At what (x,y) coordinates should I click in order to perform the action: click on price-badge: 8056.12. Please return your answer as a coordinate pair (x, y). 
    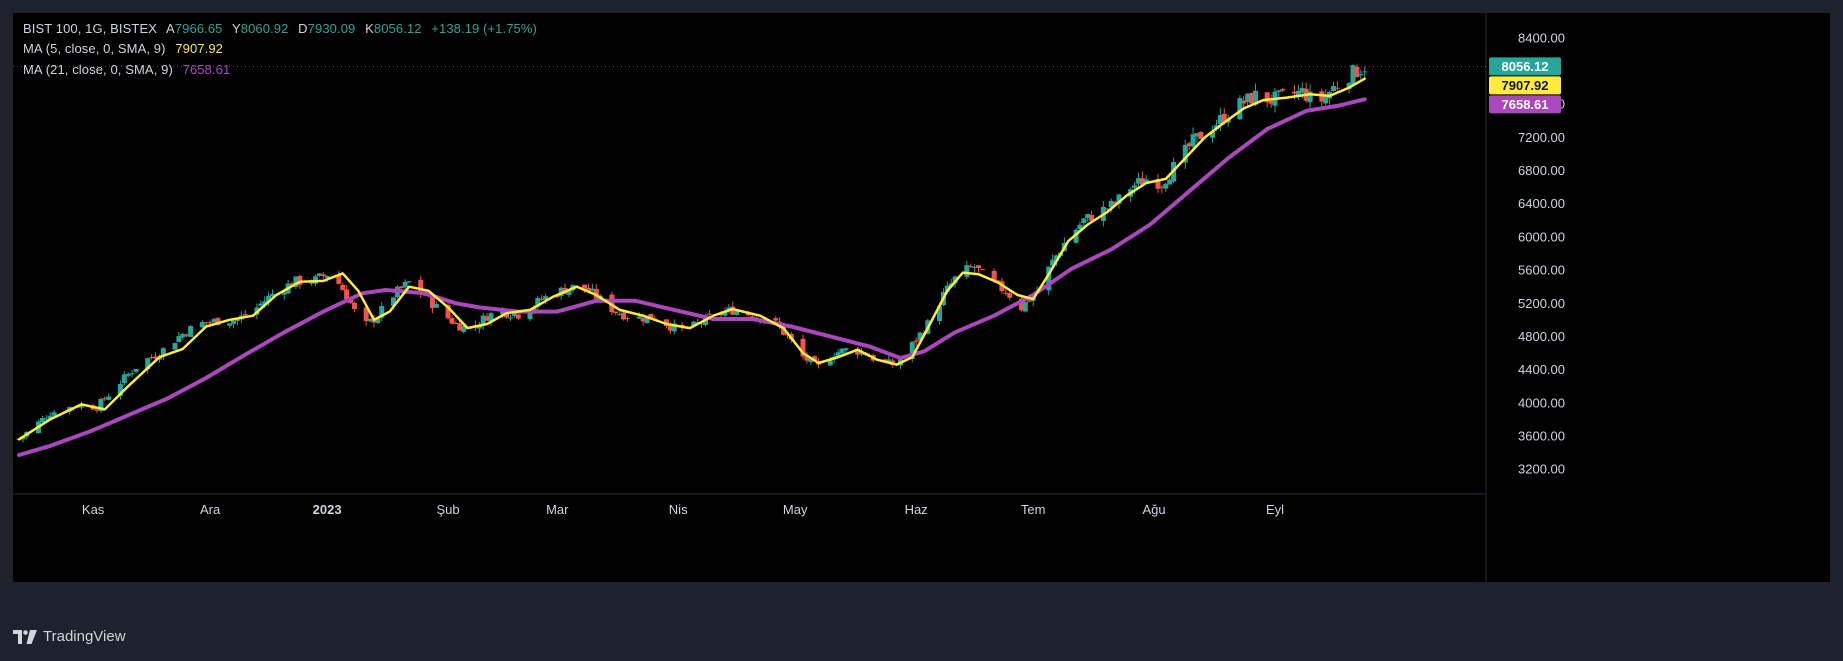
    Looking at the image, I should click on (1525, 66).